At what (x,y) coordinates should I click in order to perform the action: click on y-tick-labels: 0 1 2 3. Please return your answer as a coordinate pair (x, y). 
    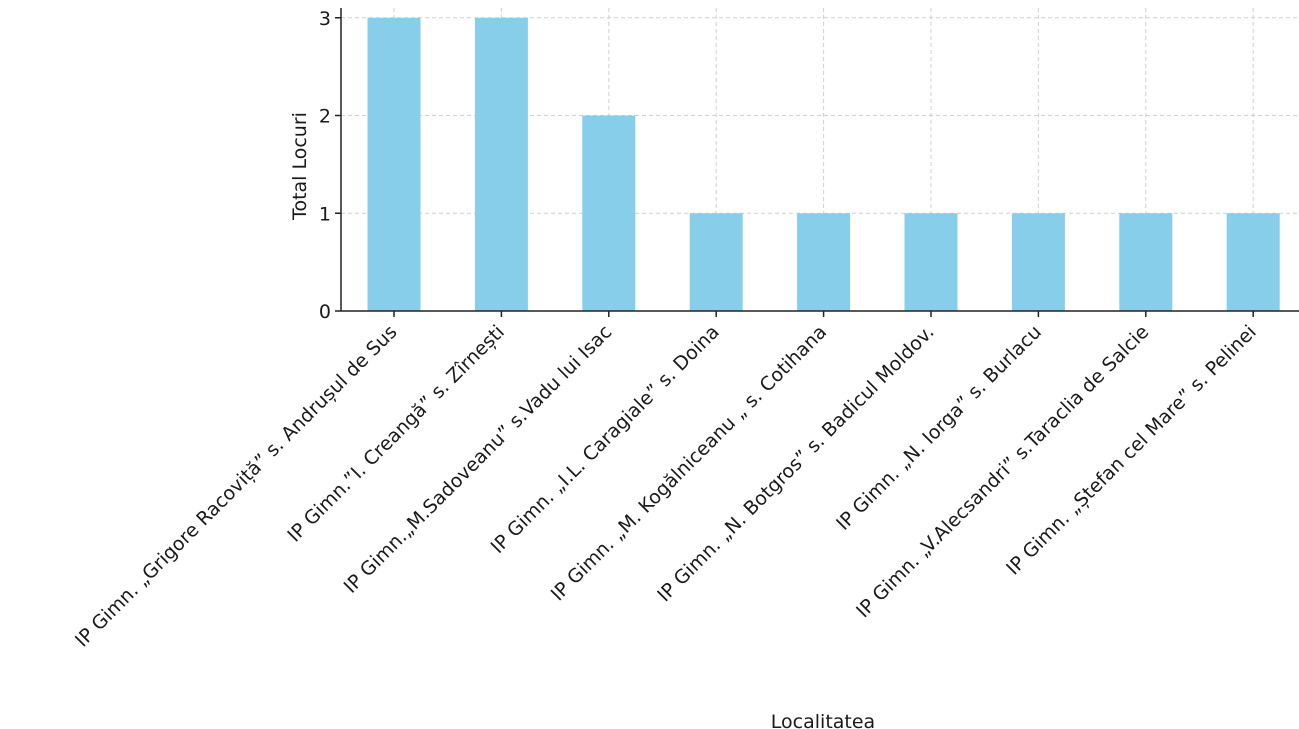
    Looking at the image, I should click on (325, 165).